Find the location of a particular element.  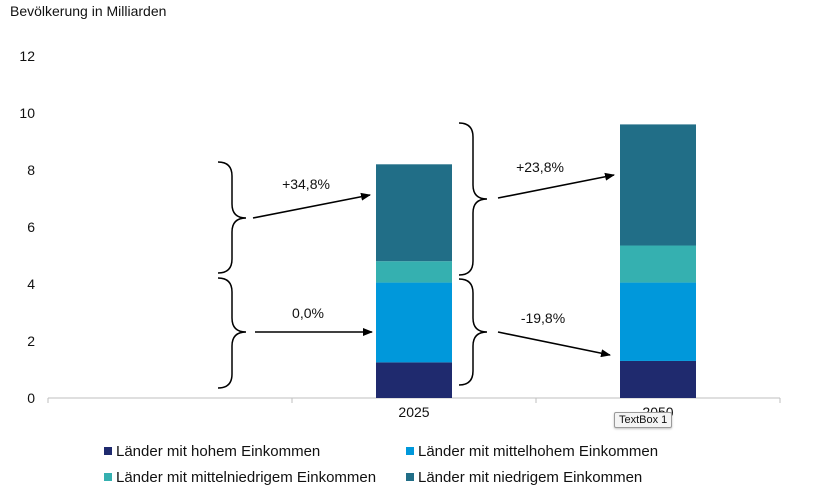

y-tick-label: 0 is located at coordinates (31, 398).